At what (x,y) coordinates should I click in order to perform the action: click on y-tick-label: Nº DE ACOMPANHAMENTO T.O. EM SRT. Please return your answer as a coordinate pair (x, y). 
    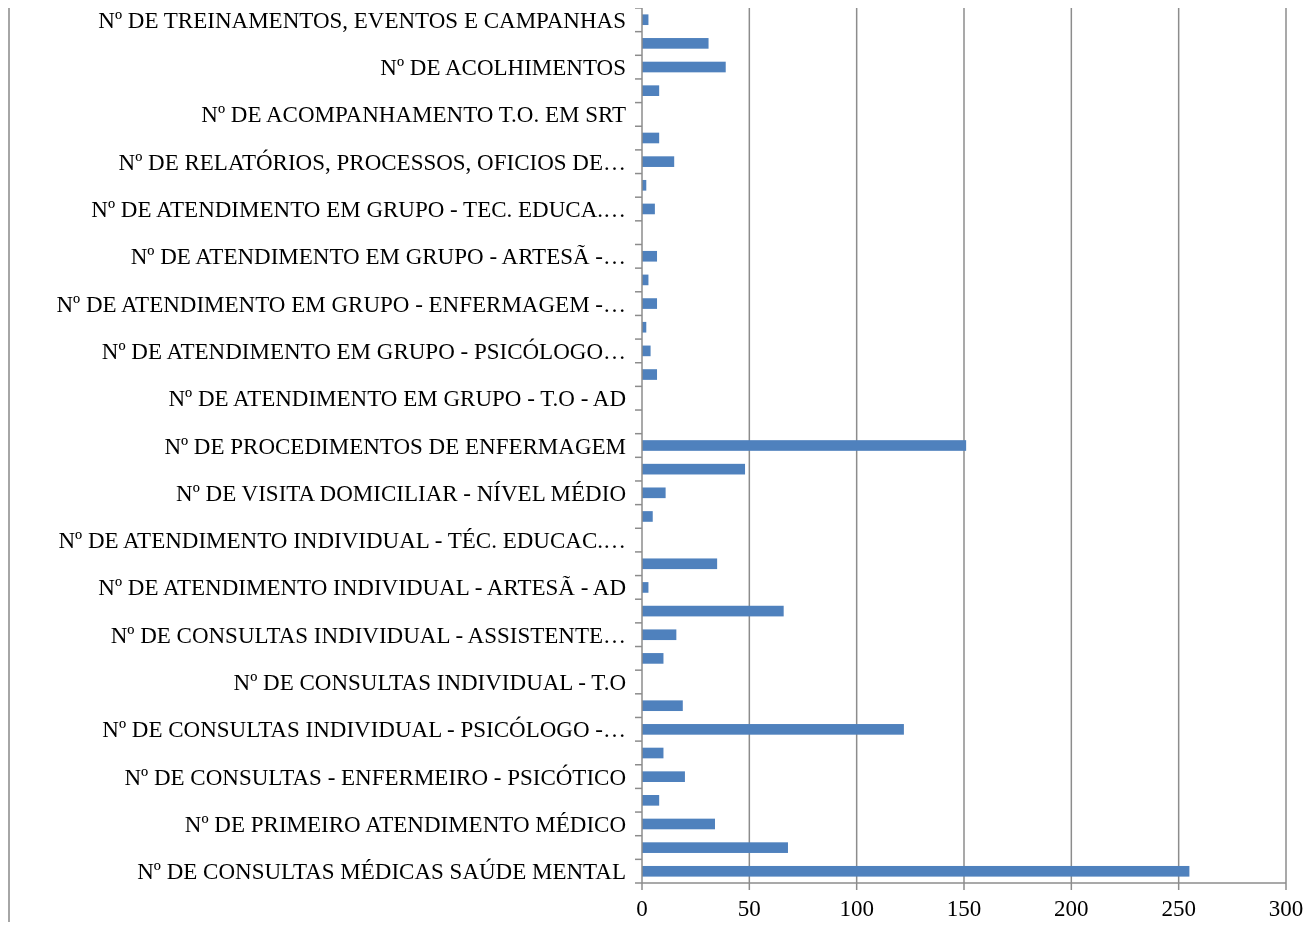
    Looking at the image, I should click on (413, 115).